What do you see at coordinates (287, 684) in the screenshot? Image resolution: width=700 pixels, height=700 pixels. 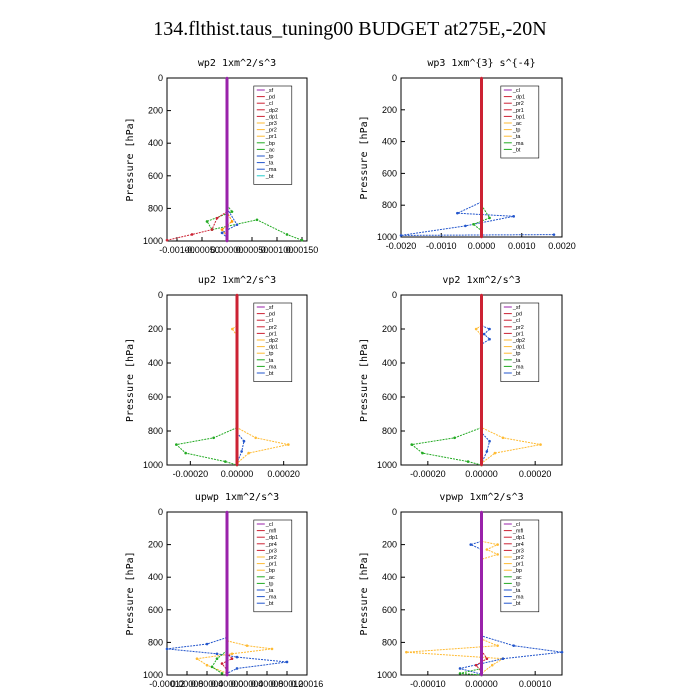 I see `x-tick-label: 0.00012` at bounding box center [287, 684].